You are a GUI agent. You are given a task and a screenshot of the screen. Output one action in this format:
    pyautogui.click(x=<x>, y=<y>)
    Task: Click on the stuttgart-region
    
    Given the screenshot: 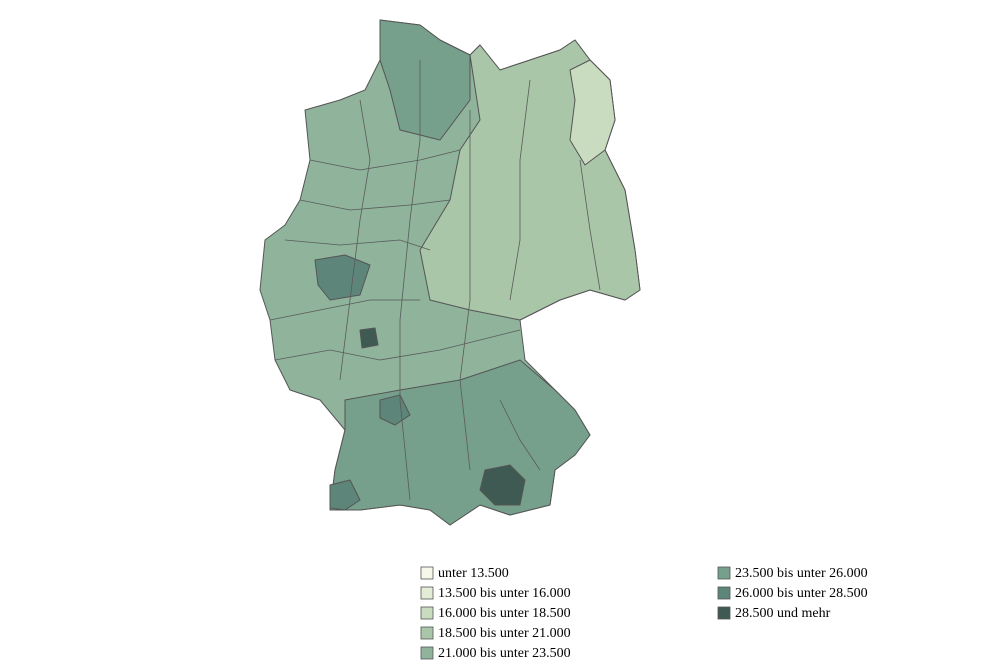 What is the action you would take?
    pyautogui.click(x=395, y=410)
    